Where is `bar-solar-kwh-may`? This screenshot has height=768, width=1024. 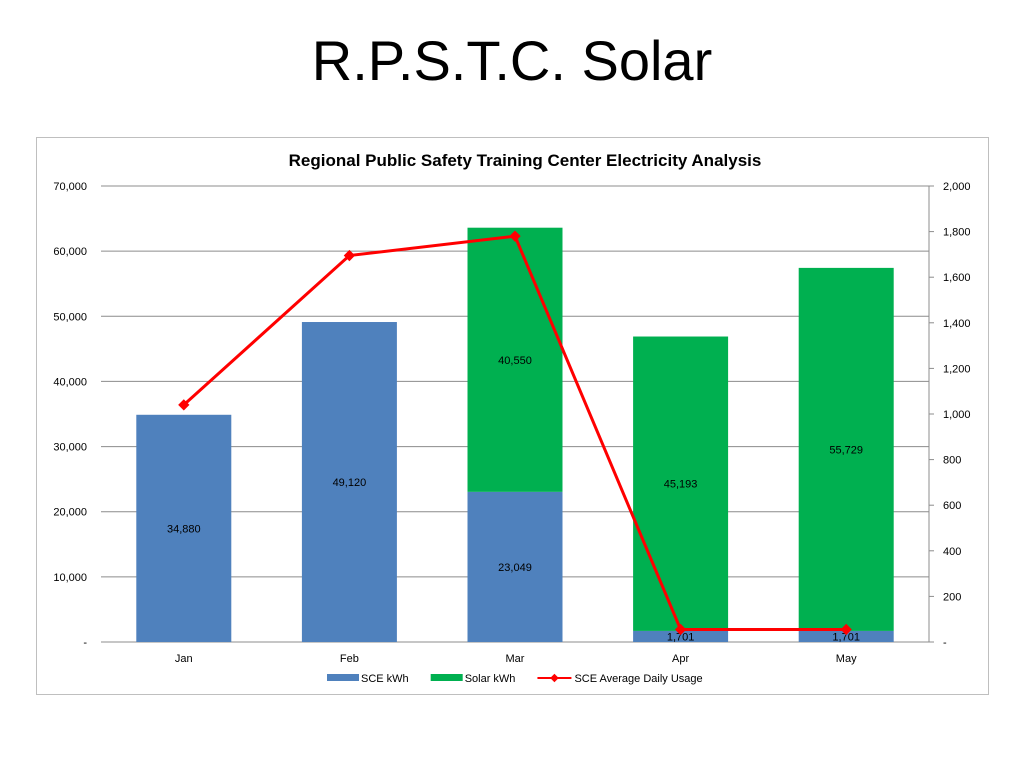 bar-solar-kwh-may is located at coordinates (846, 449).